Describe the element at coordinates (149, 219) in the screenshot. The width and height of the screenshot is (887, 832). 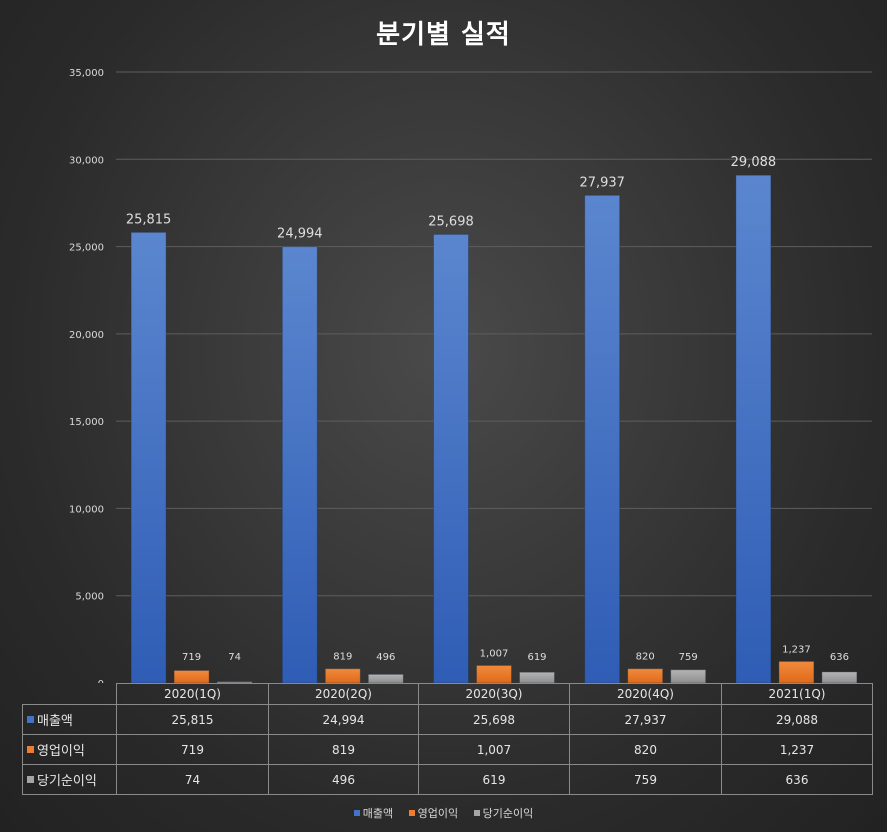
I see `data-label: 25,815` at that location.